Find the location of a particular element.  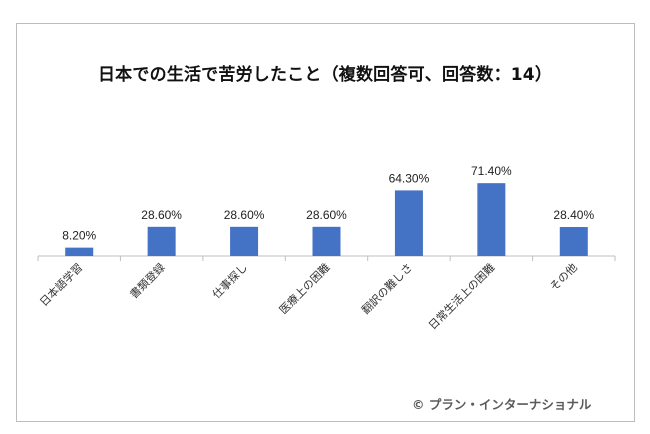

data-label: 71.40% is located at coordinates (491, 171).